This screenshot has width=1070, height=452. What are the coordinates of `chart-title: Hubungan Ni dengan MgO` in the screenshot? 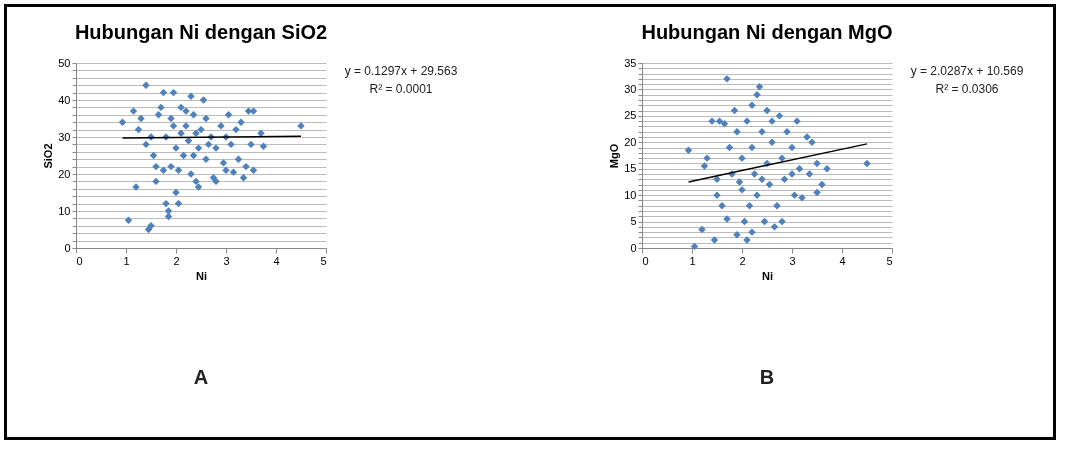 It's located at (767, 32).